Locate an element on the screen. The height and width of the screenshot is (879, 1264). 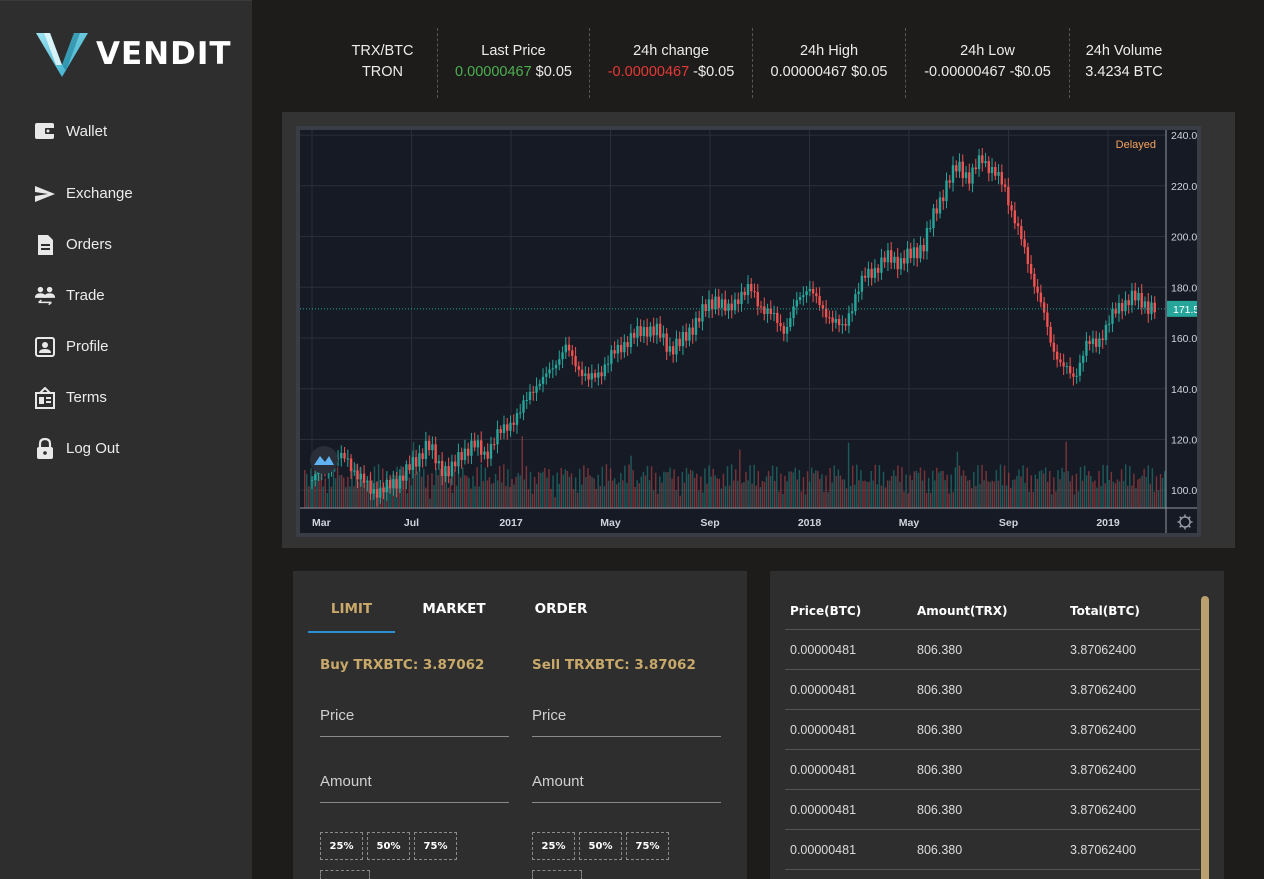
high-label: 24h High is located at coordinates (829, 51).